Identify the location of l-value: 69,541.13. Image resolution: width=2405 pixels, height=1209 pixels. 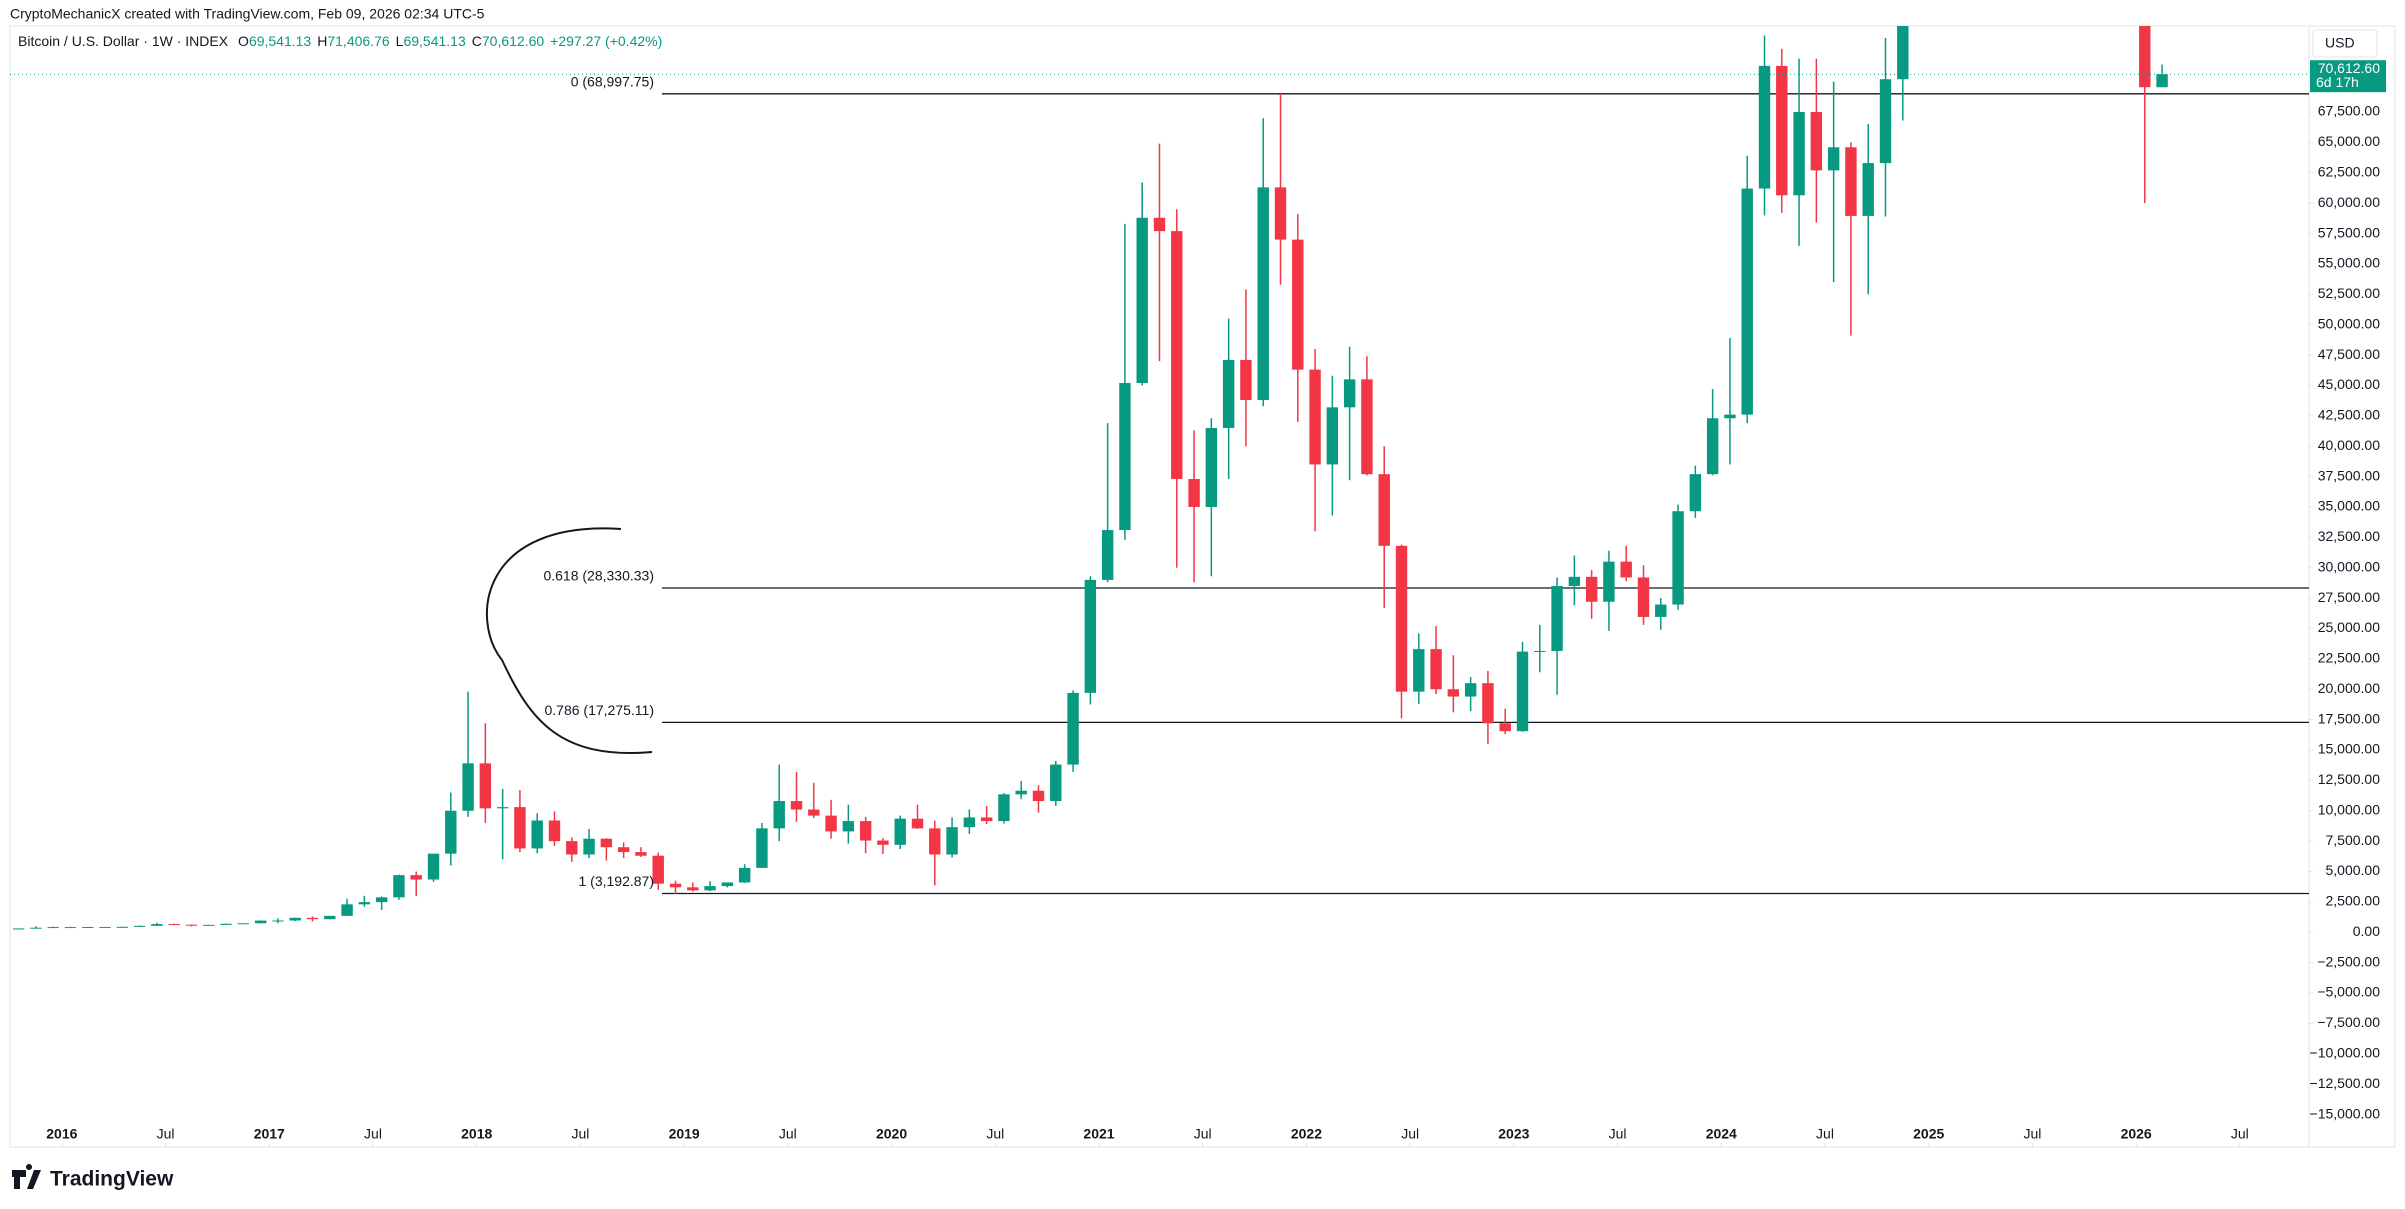
(434, 41).